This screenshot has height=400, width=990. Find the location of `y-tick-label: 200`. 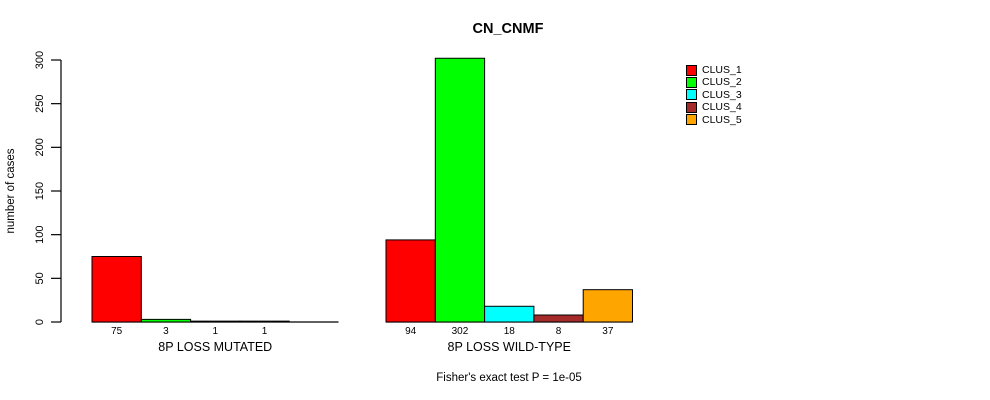

y-tick-label: 200 is located at coordinates (40, 147).